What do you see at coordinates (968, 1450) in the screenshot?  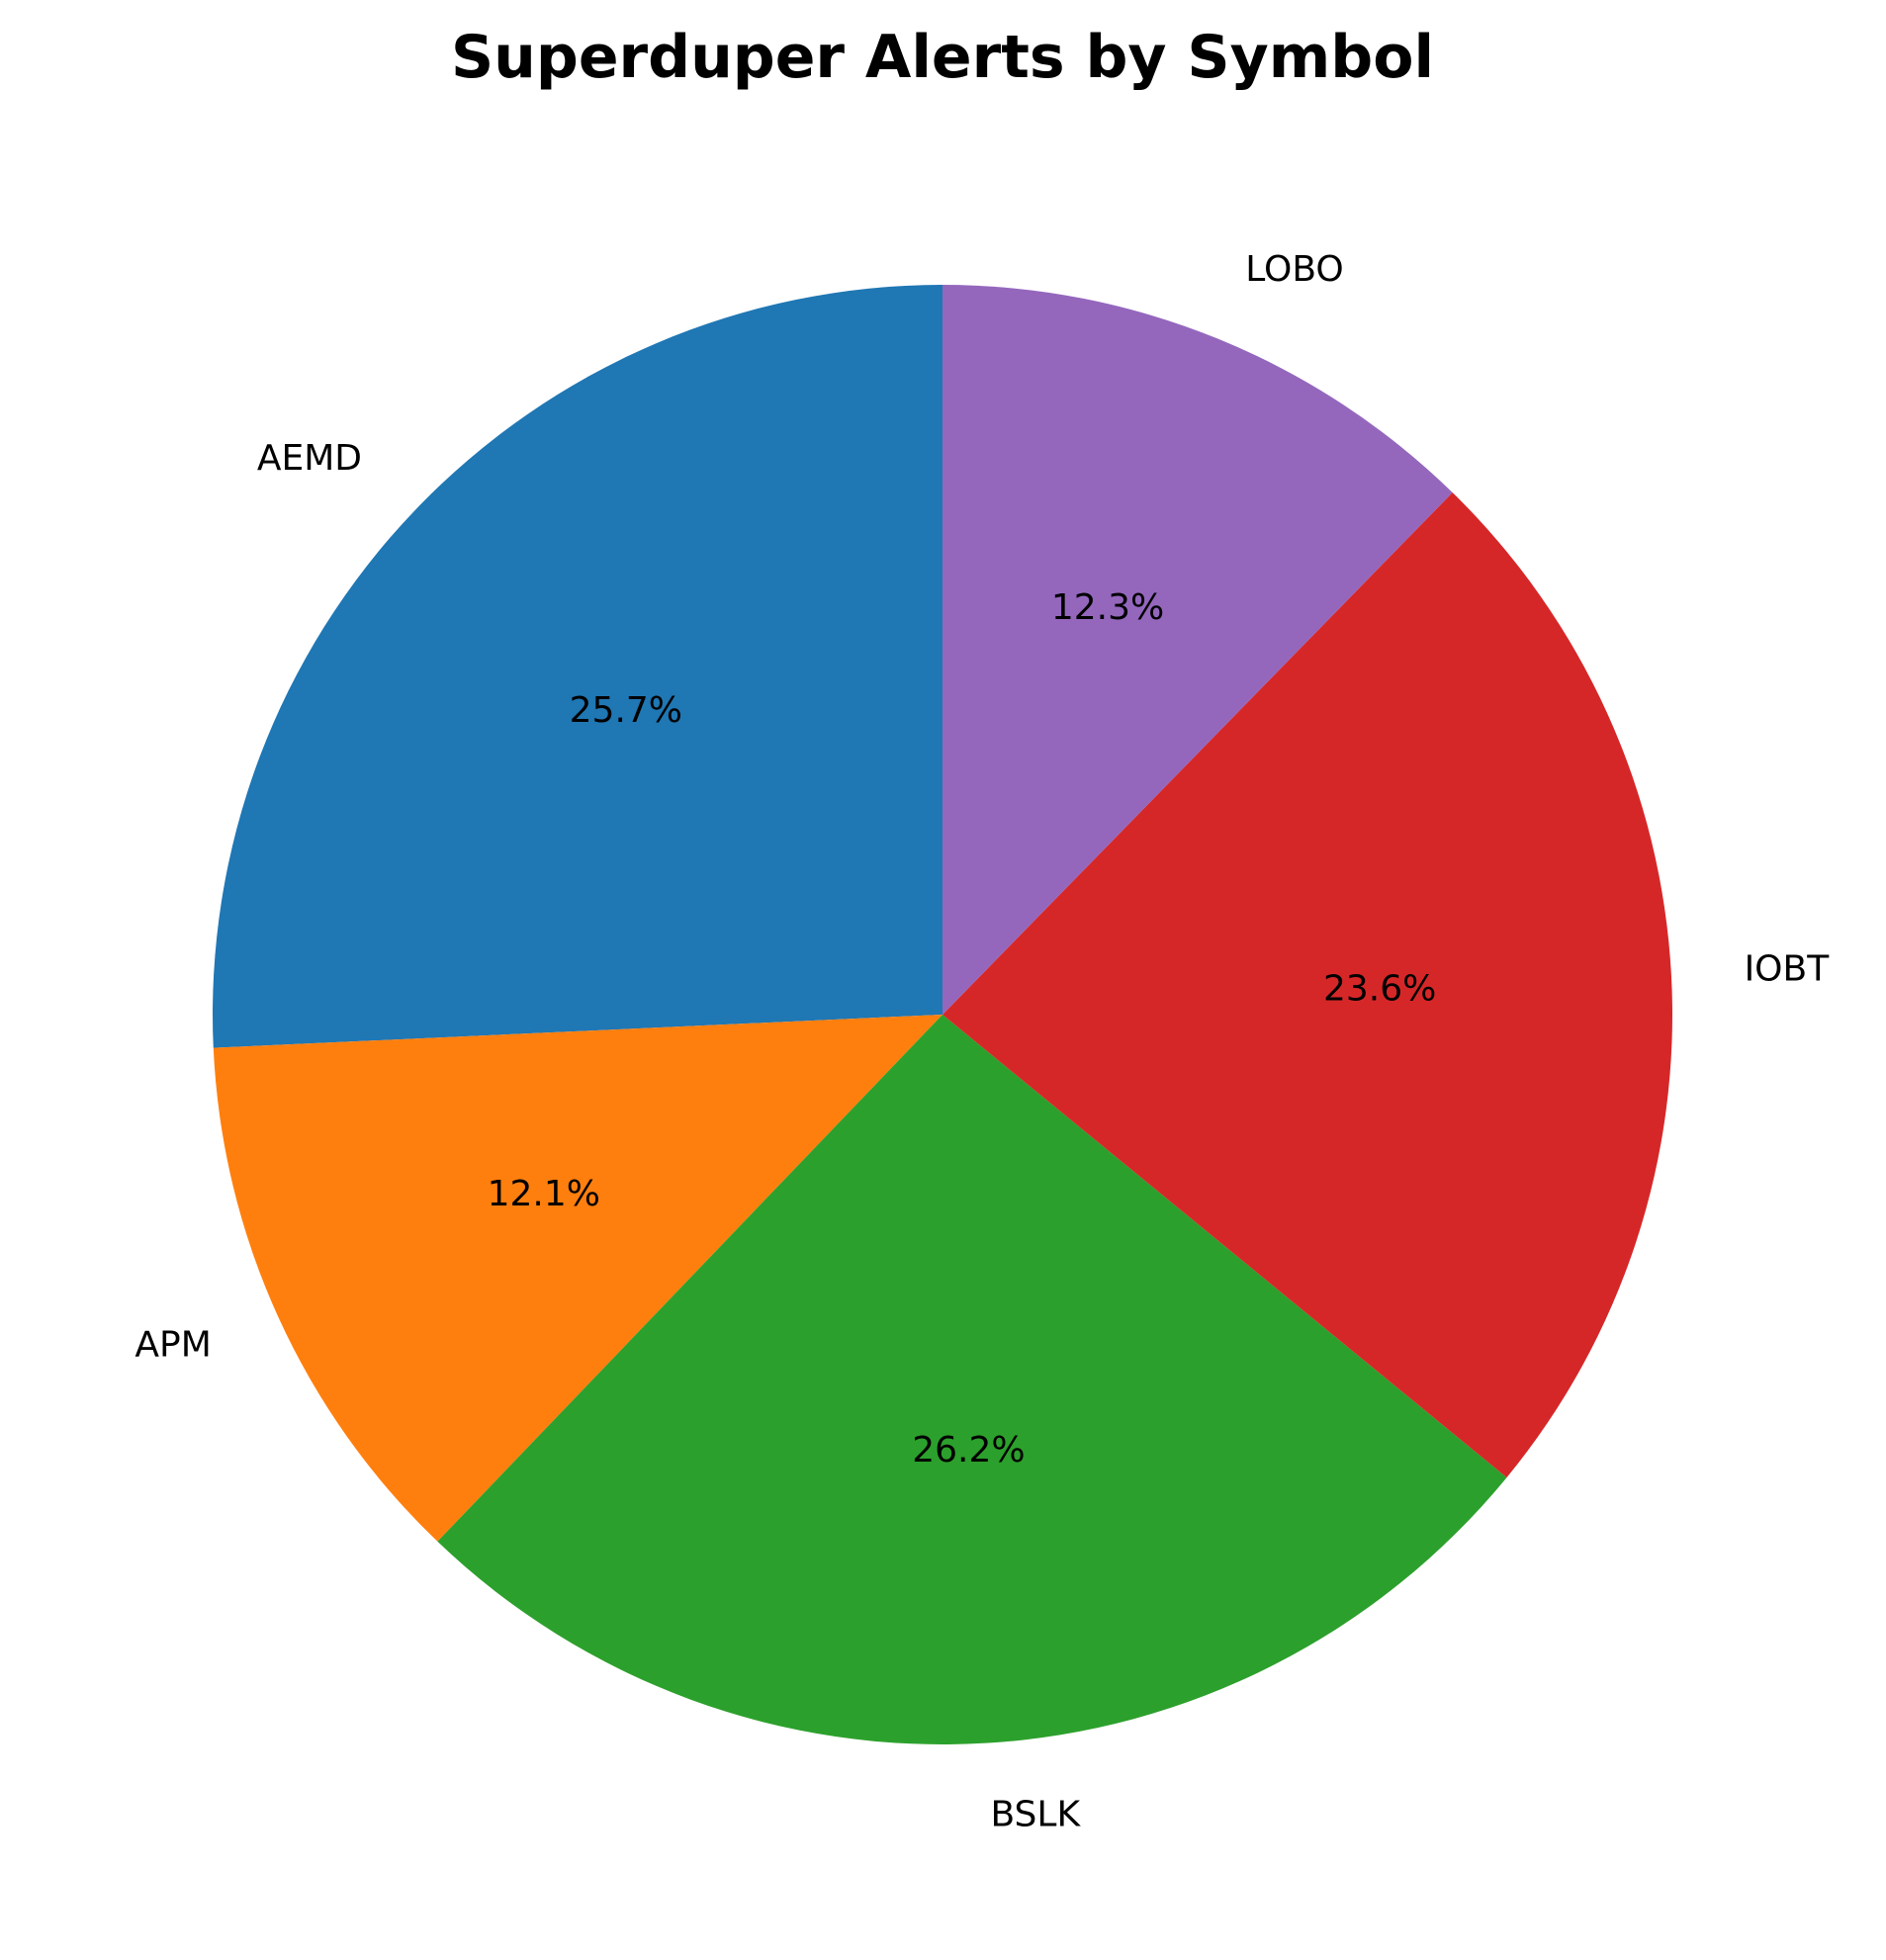 I see `slice-percent-bslk: 26.2%` at bounding box center [968, 1450].